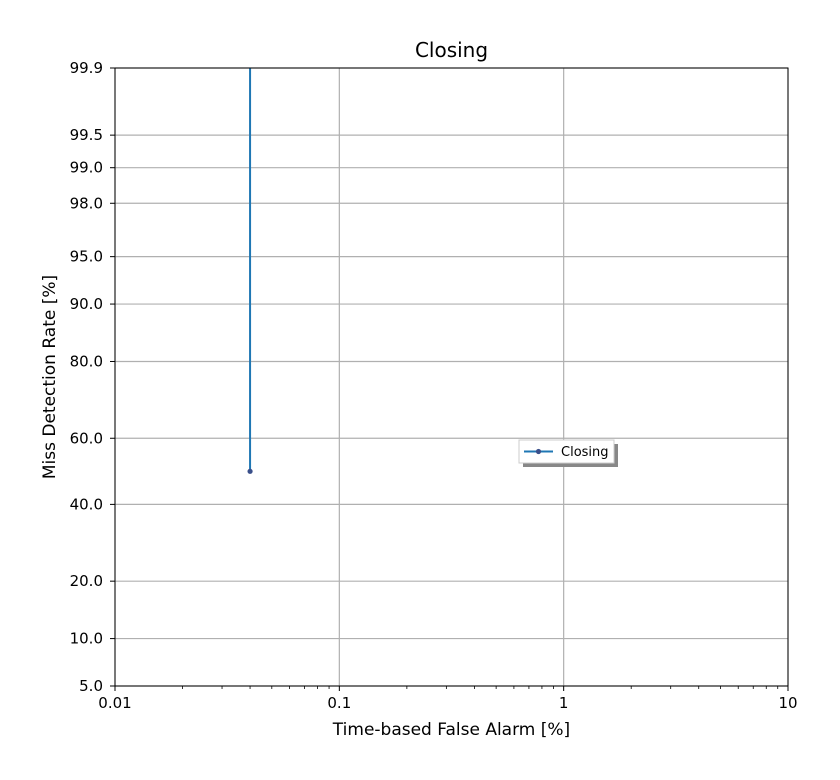  I want to click on x-axis-label: Time-based False Alarm [%], so click(451, 730).